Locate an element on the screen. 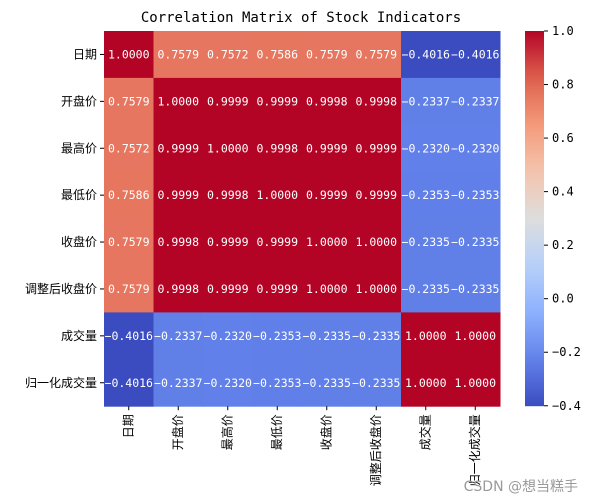  cell-value-label: 0.7572 is located at coordinates (129, 148).